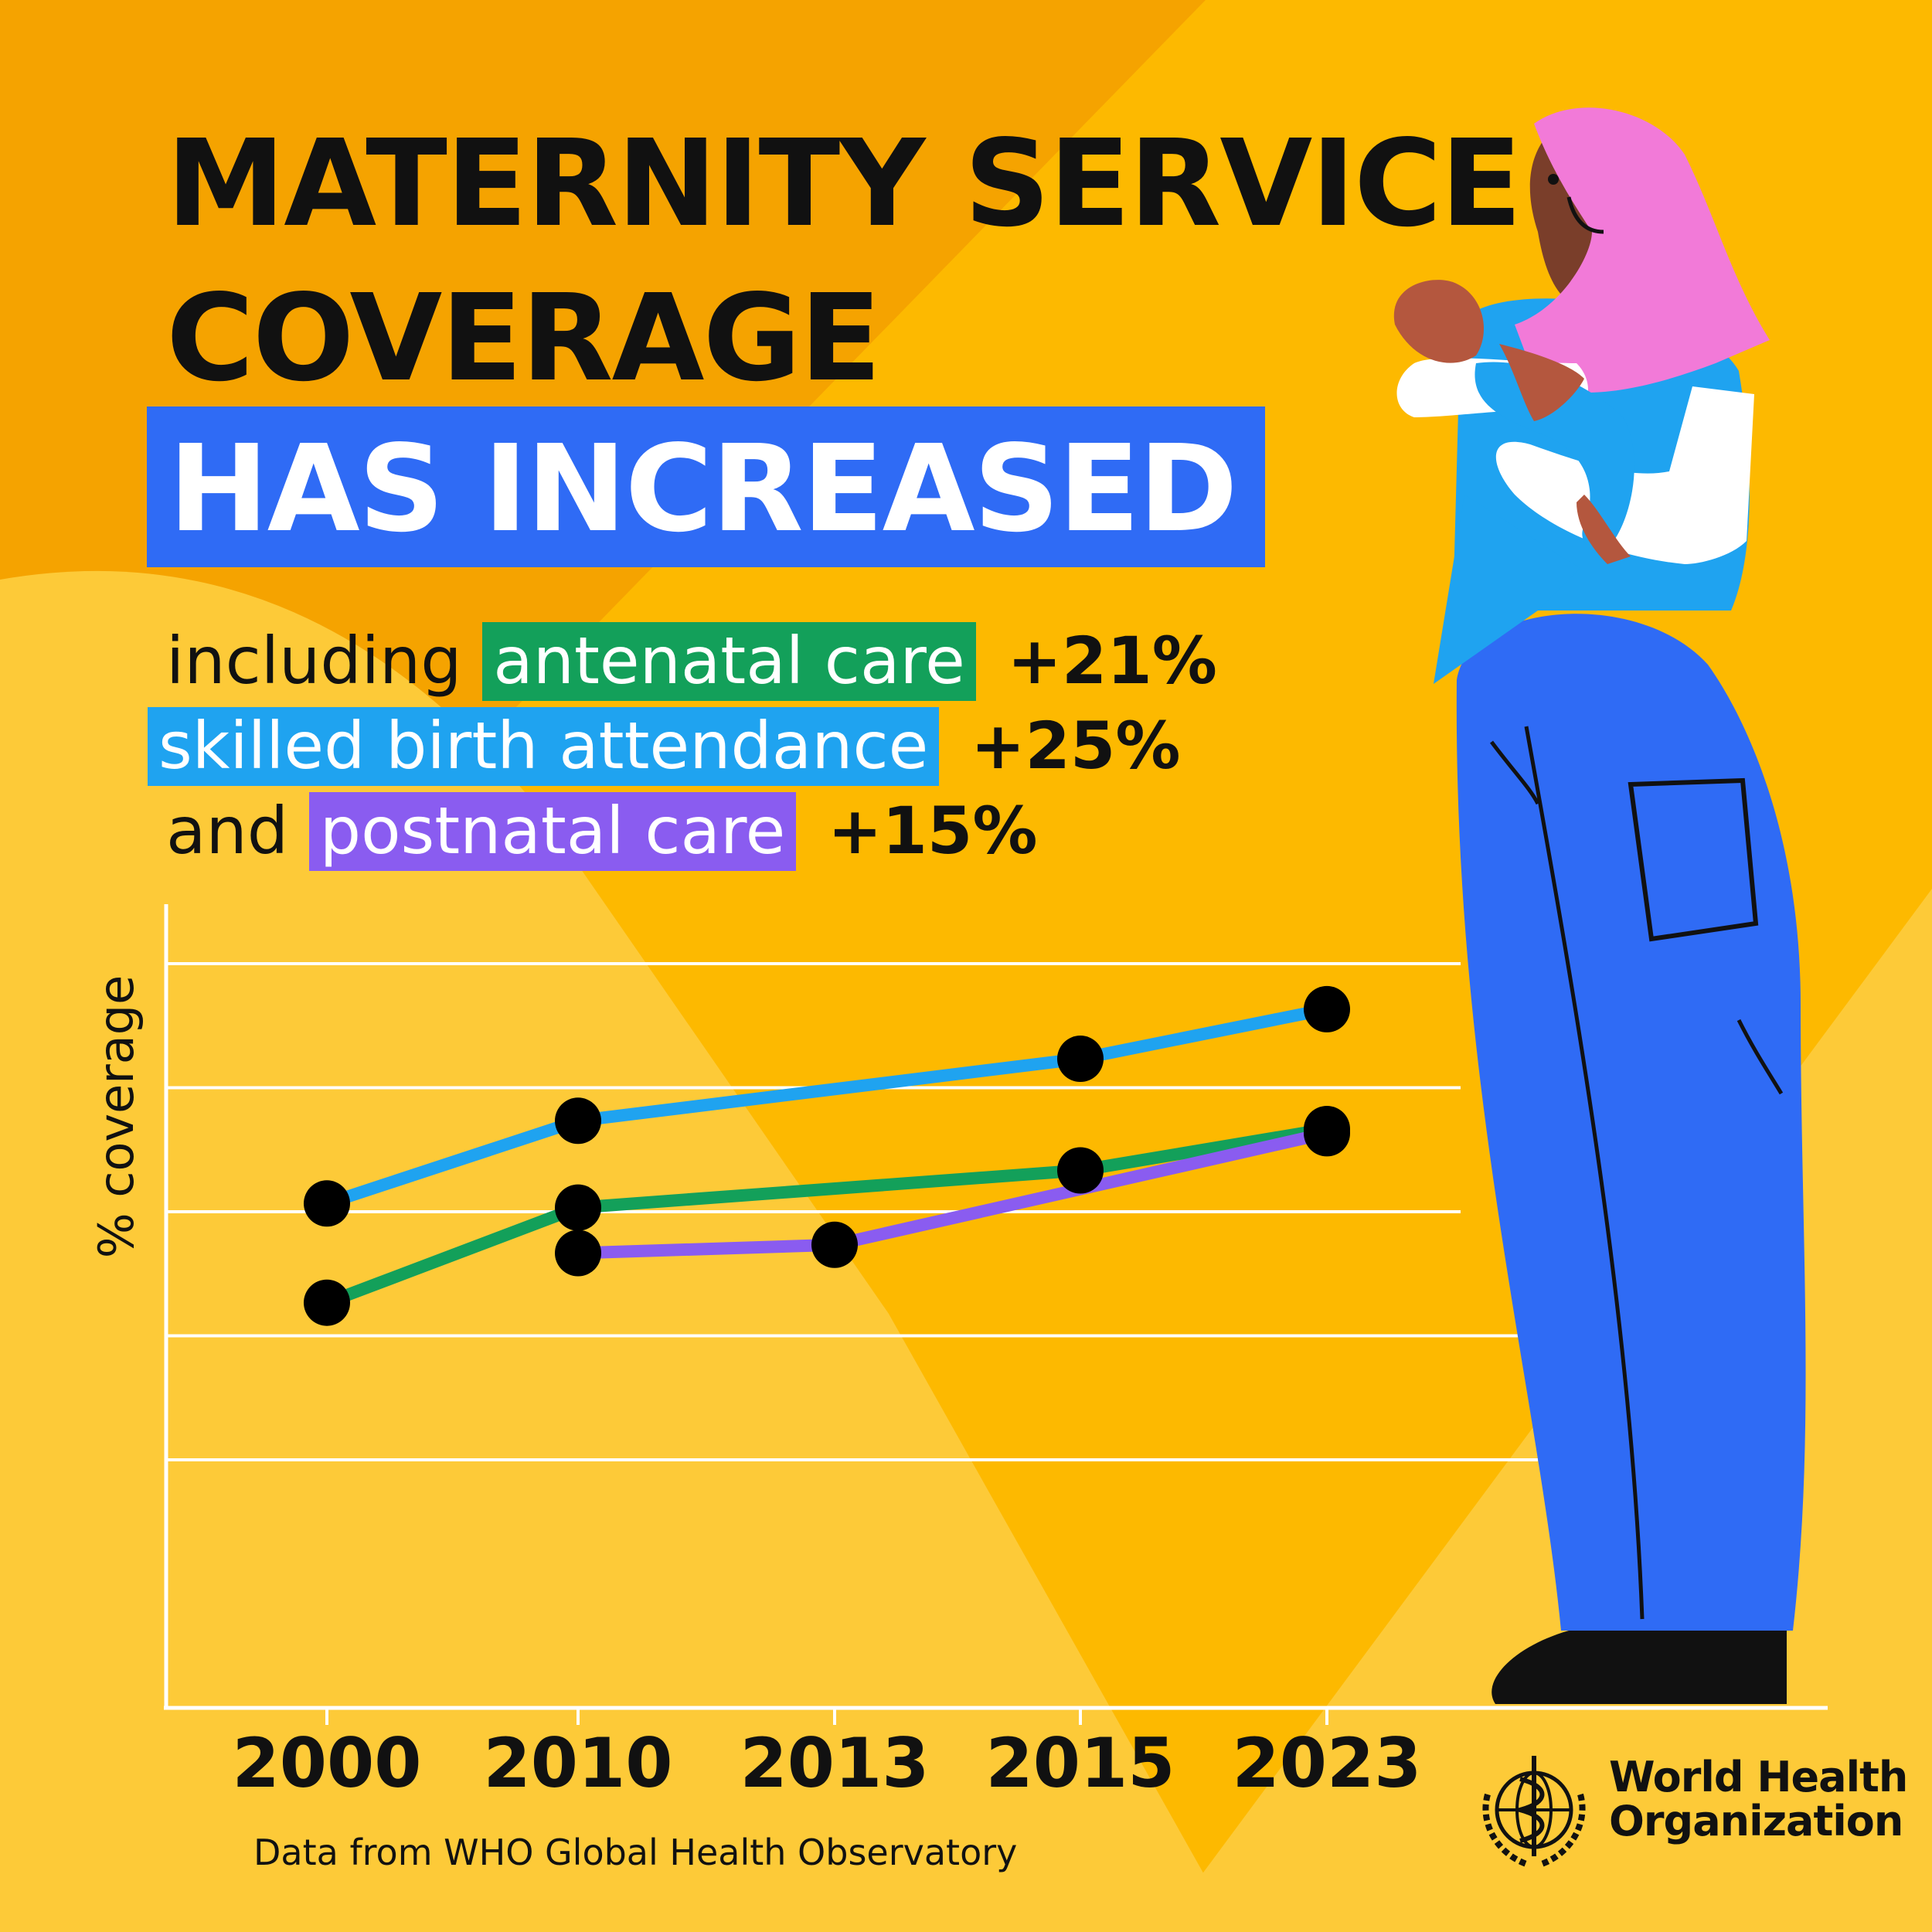  I want to click on title-line1: MATERNITY SERVICE, so click(844, 184).